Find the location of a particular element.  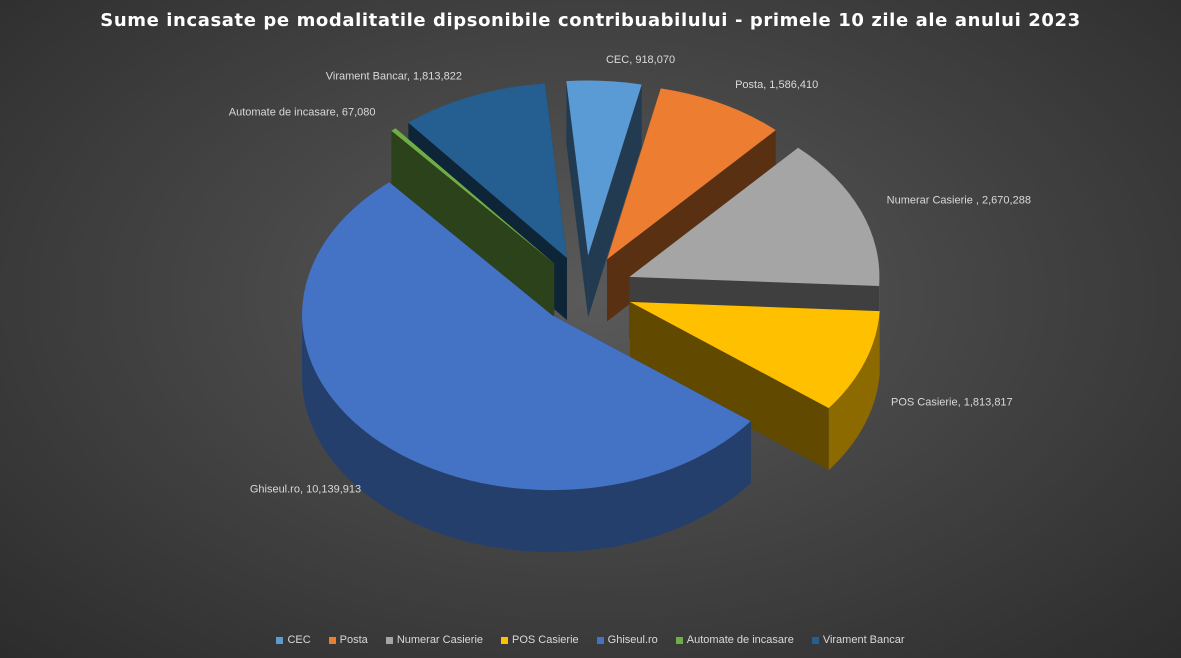

data-label: Virament Bancar, 1,813,822 is located at coordinates (394, 76).